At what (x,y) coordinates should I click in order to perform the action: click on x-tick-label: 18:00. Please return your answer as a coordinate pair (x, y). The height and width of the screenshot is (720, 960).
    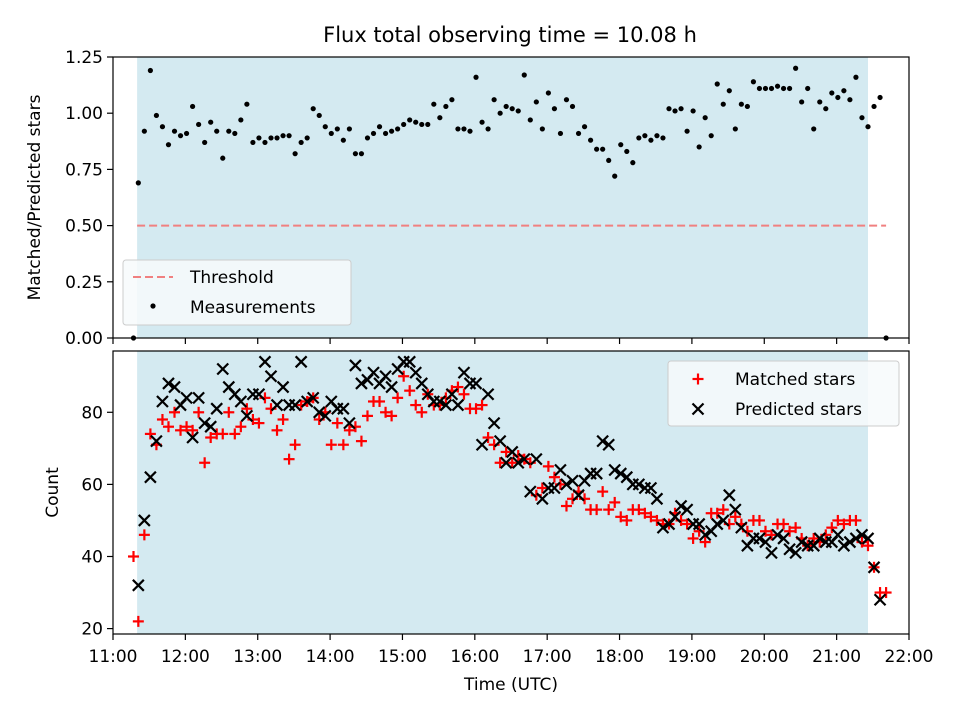
    Looking at the image, I should click on (619, 657).